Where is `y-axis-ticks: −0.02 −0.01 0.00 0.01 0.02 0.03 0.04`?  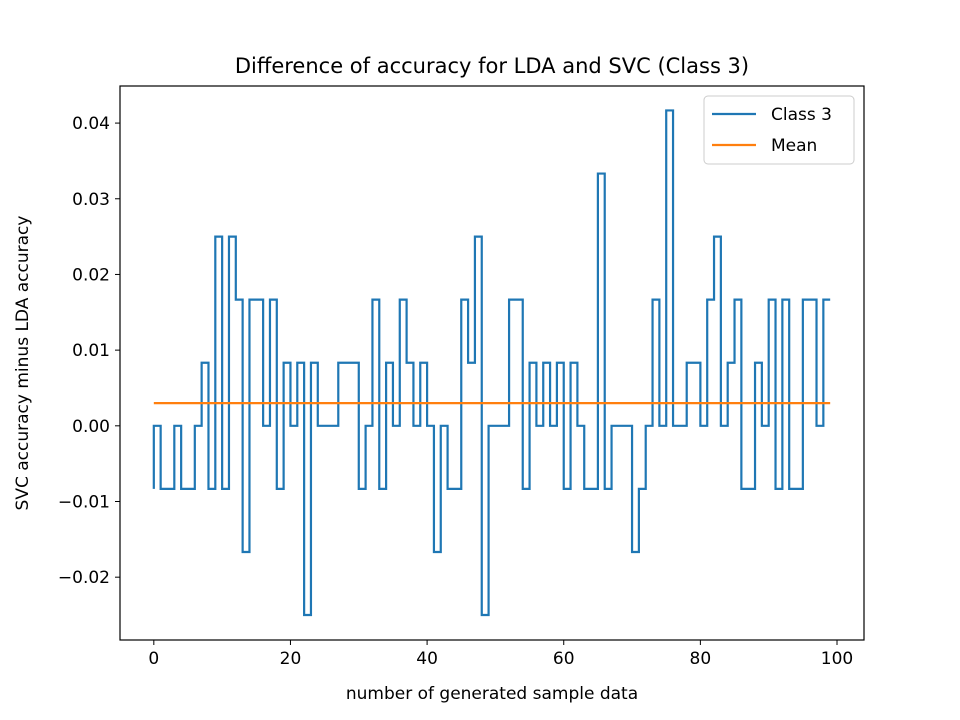
y-axis-ticks: −0.02 −0.01 0.00 0.01 0.02 0.03 0.04 is located at coordinates (89, 351).